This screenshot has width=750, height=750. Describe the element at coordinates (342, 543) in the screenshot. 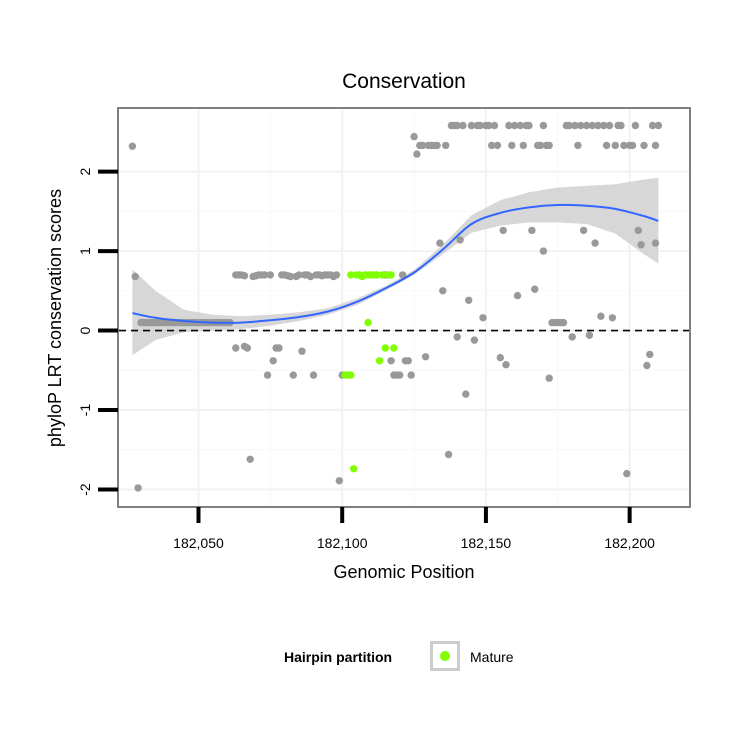

I see `x-tick-label: 182,100` at that location.